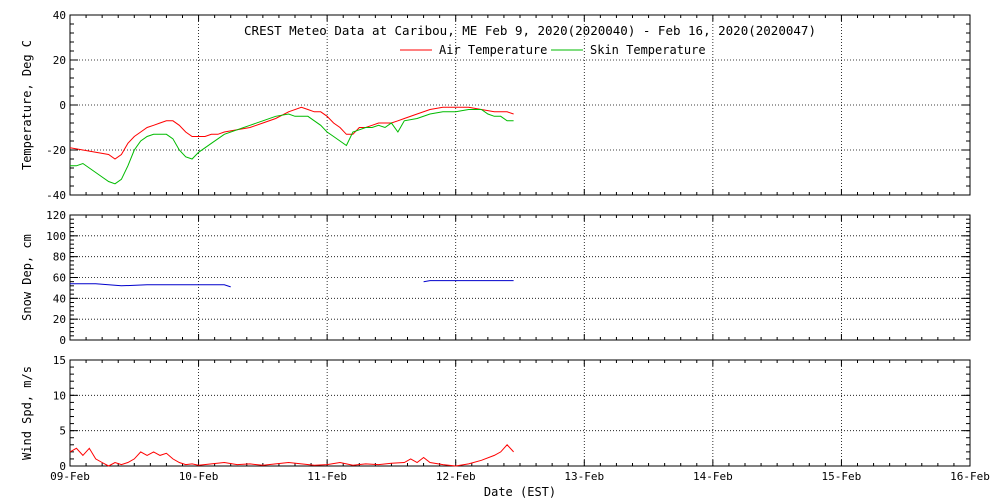  I want to click on y-tick-label: 60, so click(59, 278).